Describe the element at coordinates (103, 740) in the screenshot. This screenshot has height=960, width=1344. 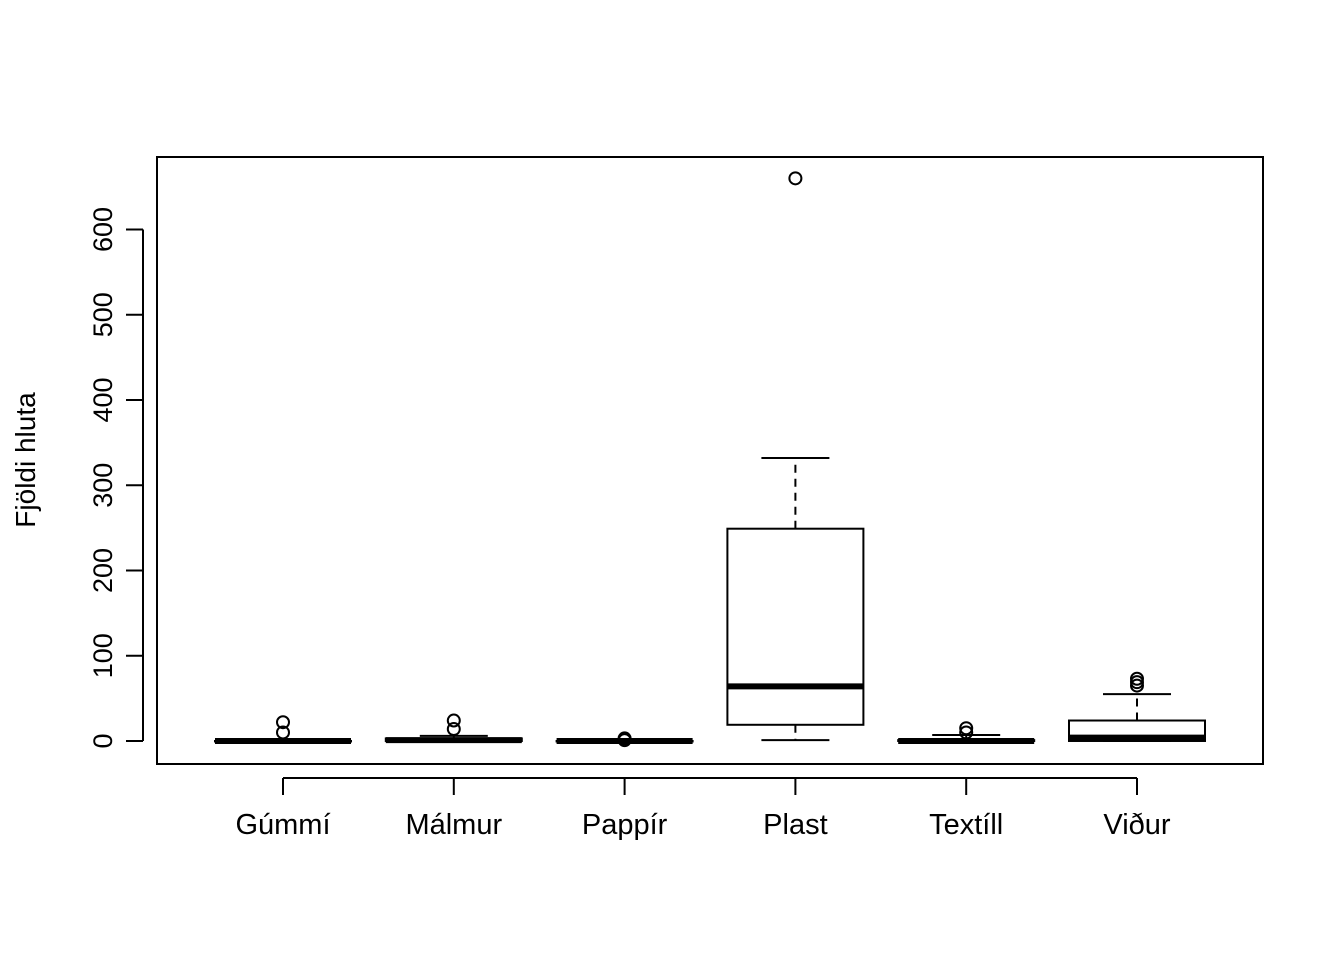
I see `y-tick-label: 0` at that location.